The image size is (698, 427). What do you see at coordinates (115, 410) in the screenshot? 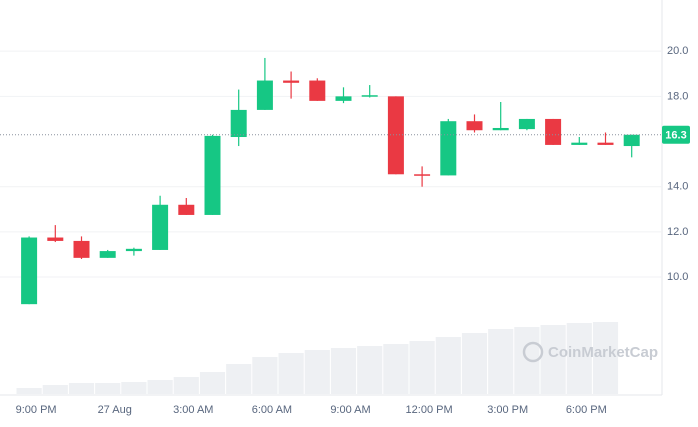
I see `x-tick-label: 27 Aug` at bounding box center [115, 410].